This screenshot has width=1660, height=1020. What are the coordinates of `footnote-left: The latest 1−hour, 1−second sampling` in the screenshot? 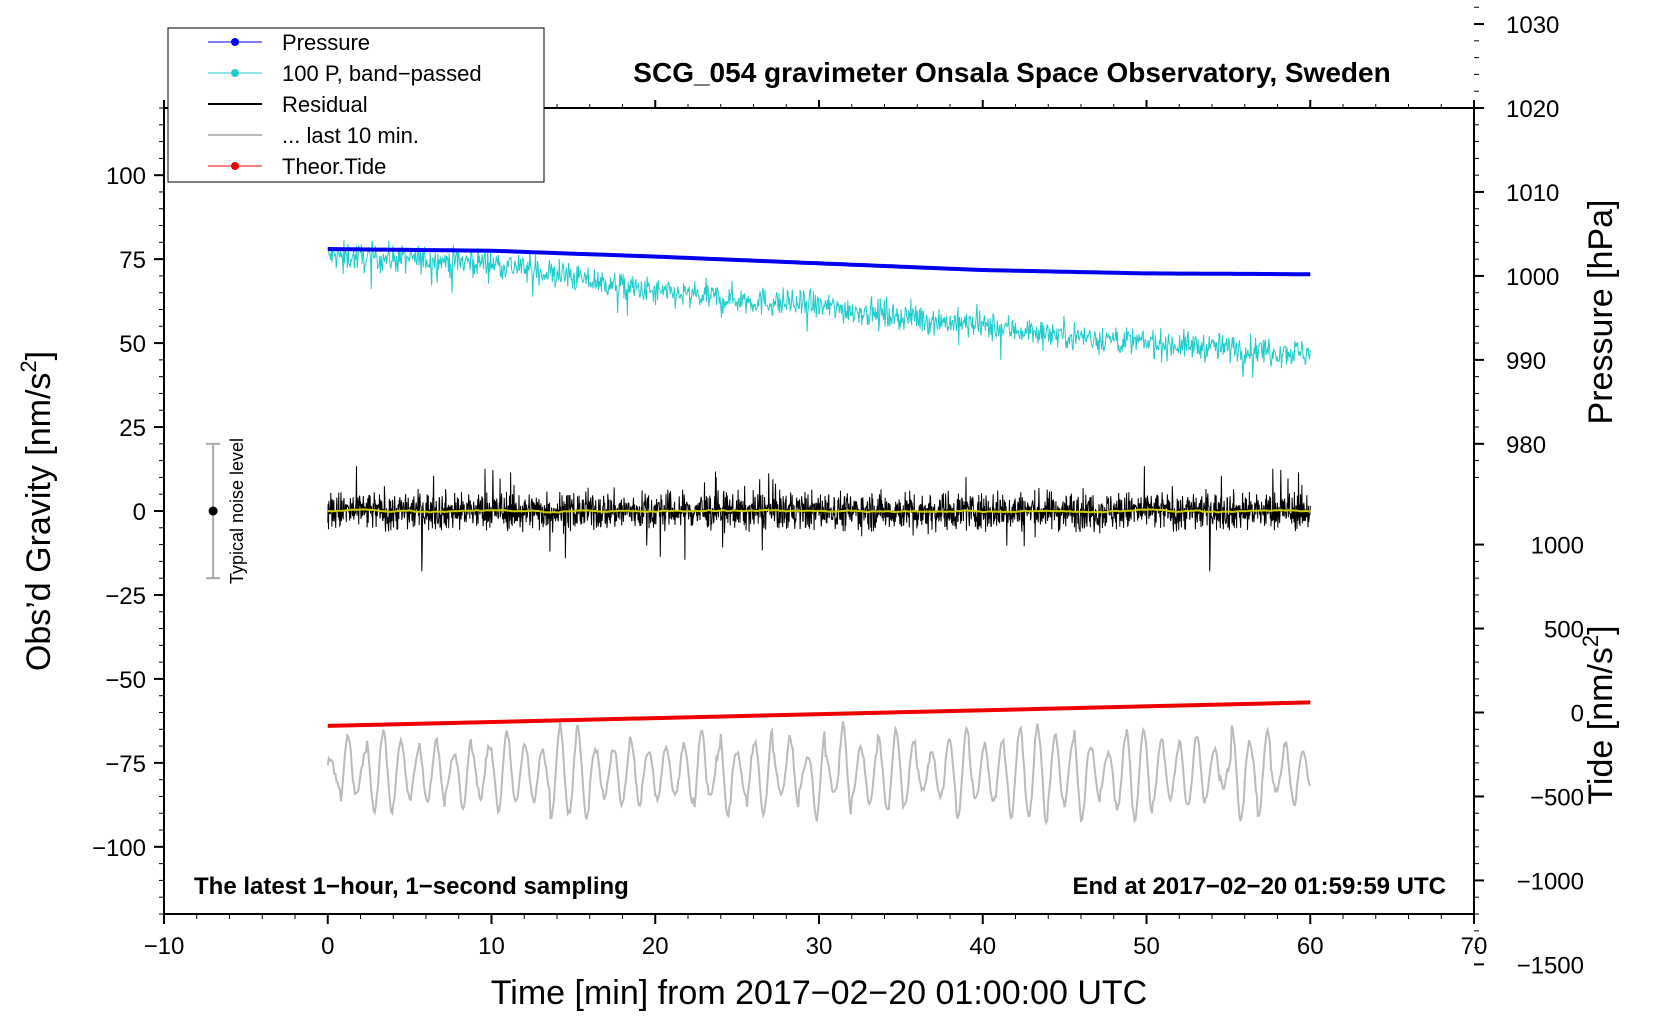 It's located at (411, 886).